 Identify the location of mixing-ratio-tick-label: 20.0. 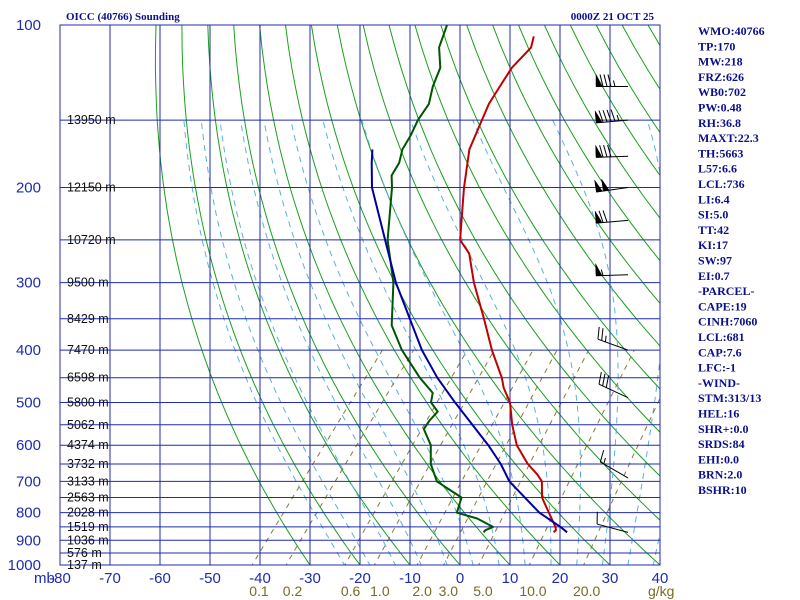
(586, 591).